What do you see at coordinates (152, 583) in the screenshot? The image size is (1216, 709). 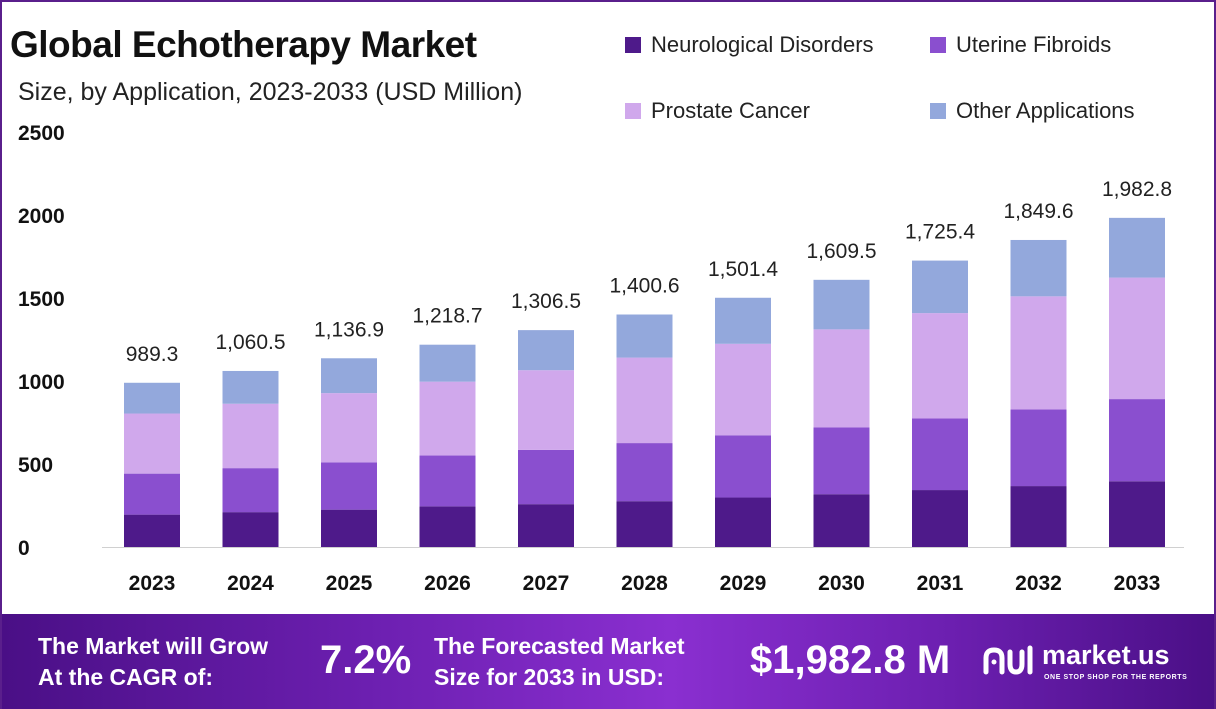 I see `x-tick-label: 2023` at bounding box center [152, 583].